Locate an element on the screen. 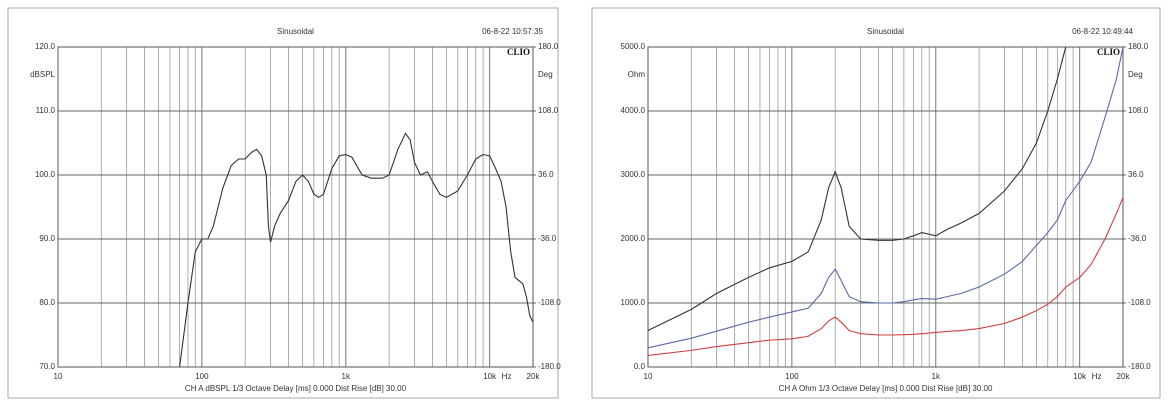 The image size is (1168, 405). y-tick-label: 4000.0 is located at coordinates (633, 110).